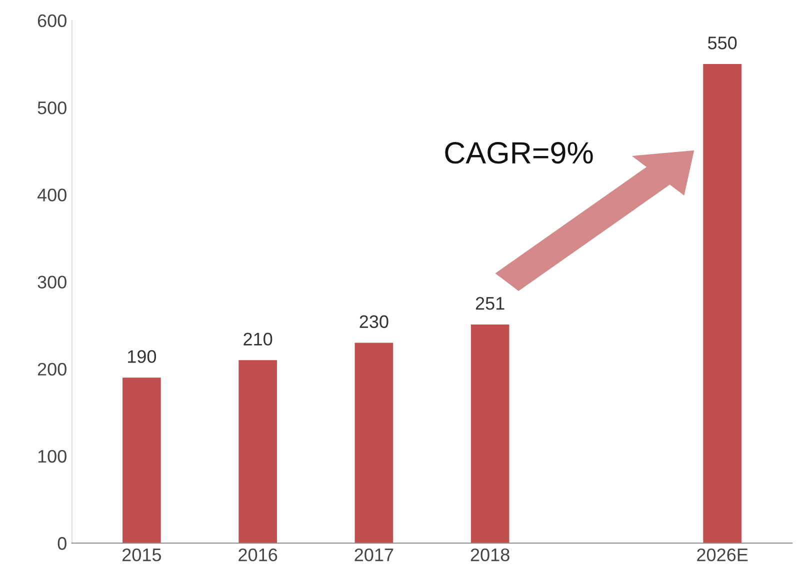 The height and width of the screenshot is (584, 800). What do you see at coordinates (490, 555) in the screenshot?
I see `x-tick-label: 2018` at bounding box center [490, 555].